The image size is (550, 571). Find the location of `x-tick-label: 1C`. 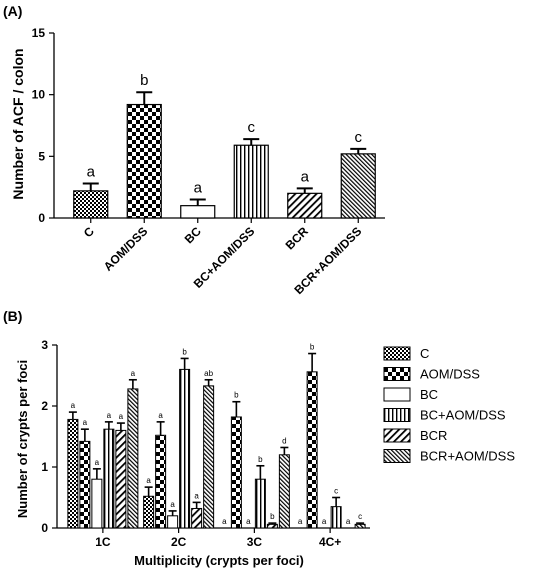

x-tick-label: 1C is located at coordinates (103, 542).